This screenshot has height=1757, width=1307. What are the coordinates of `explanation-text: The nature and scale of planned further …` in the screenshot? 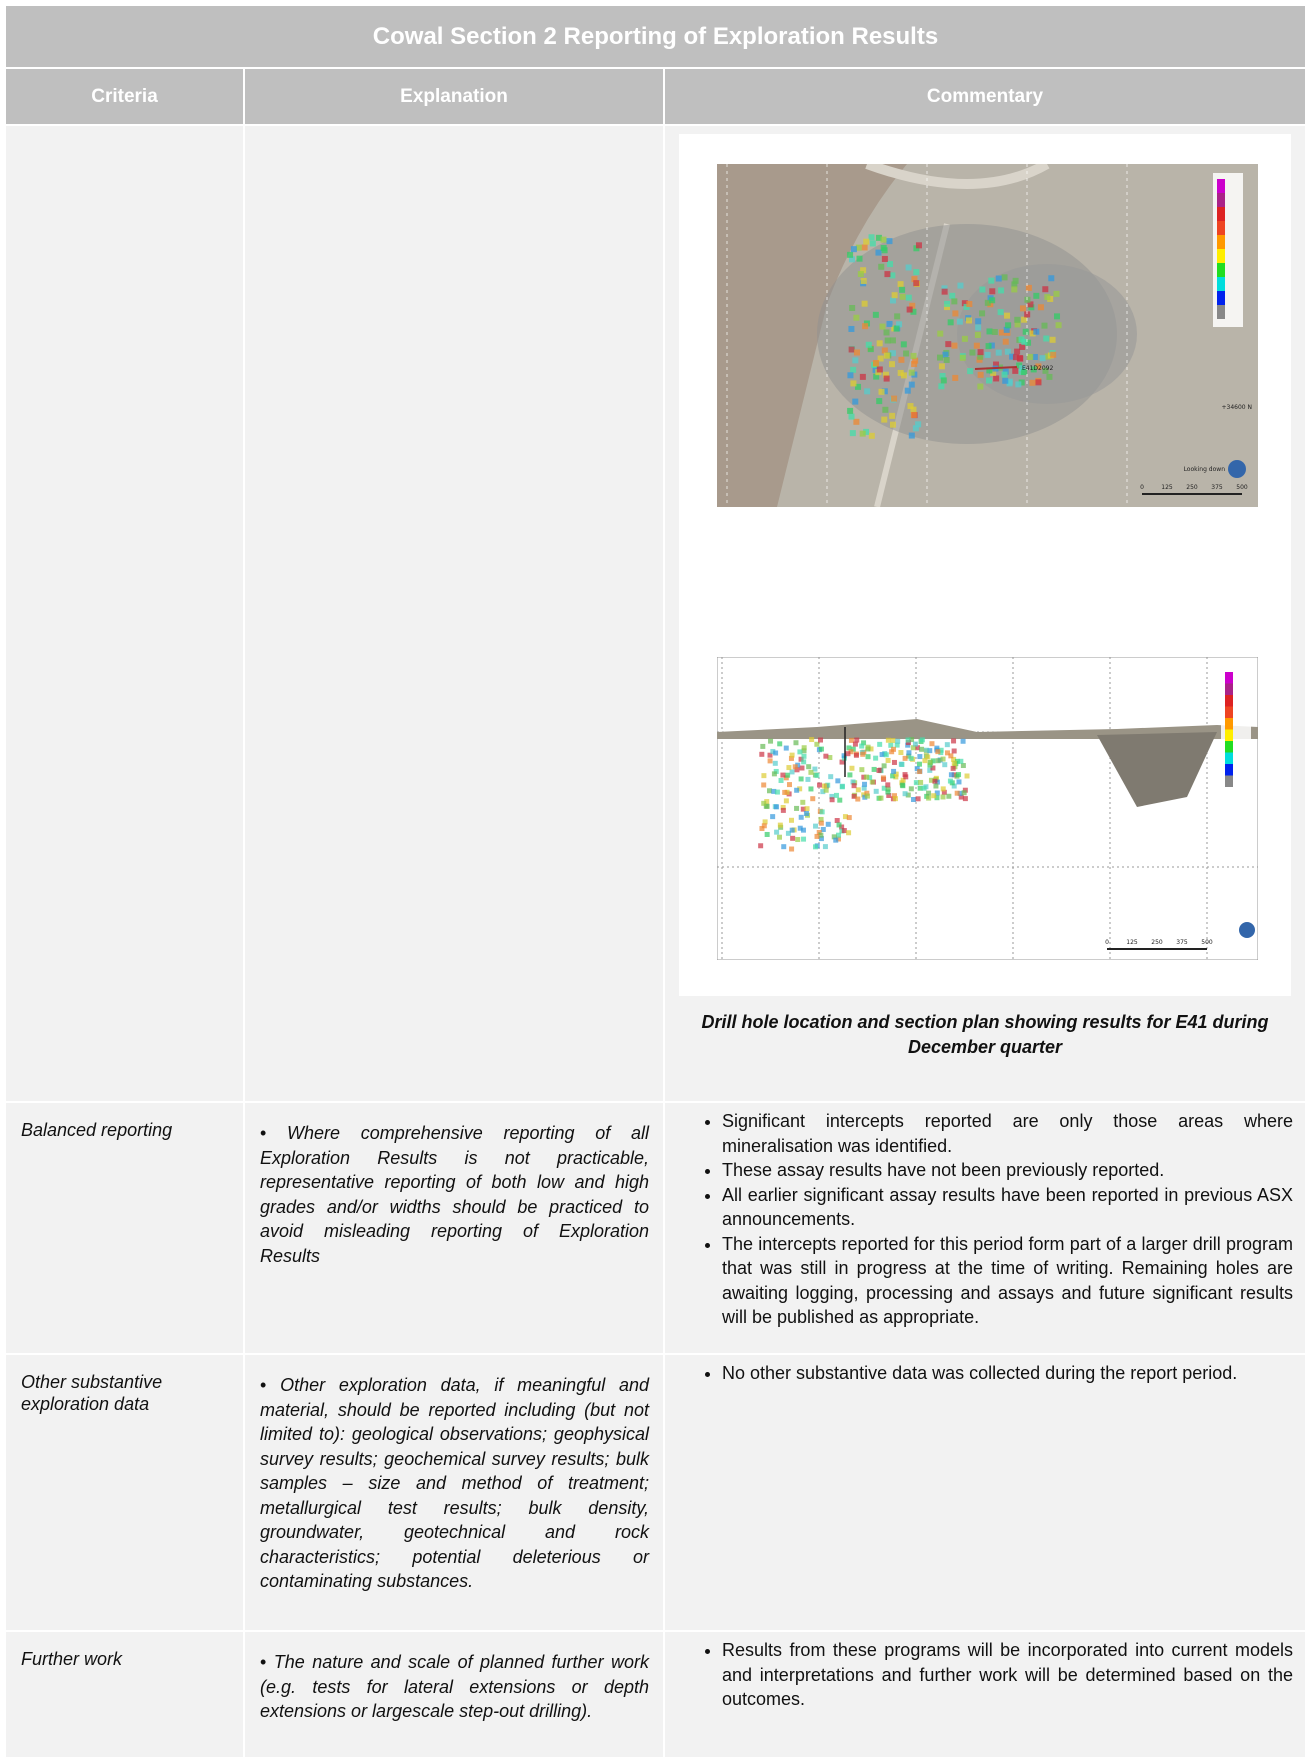 It's located at (454, 1687).